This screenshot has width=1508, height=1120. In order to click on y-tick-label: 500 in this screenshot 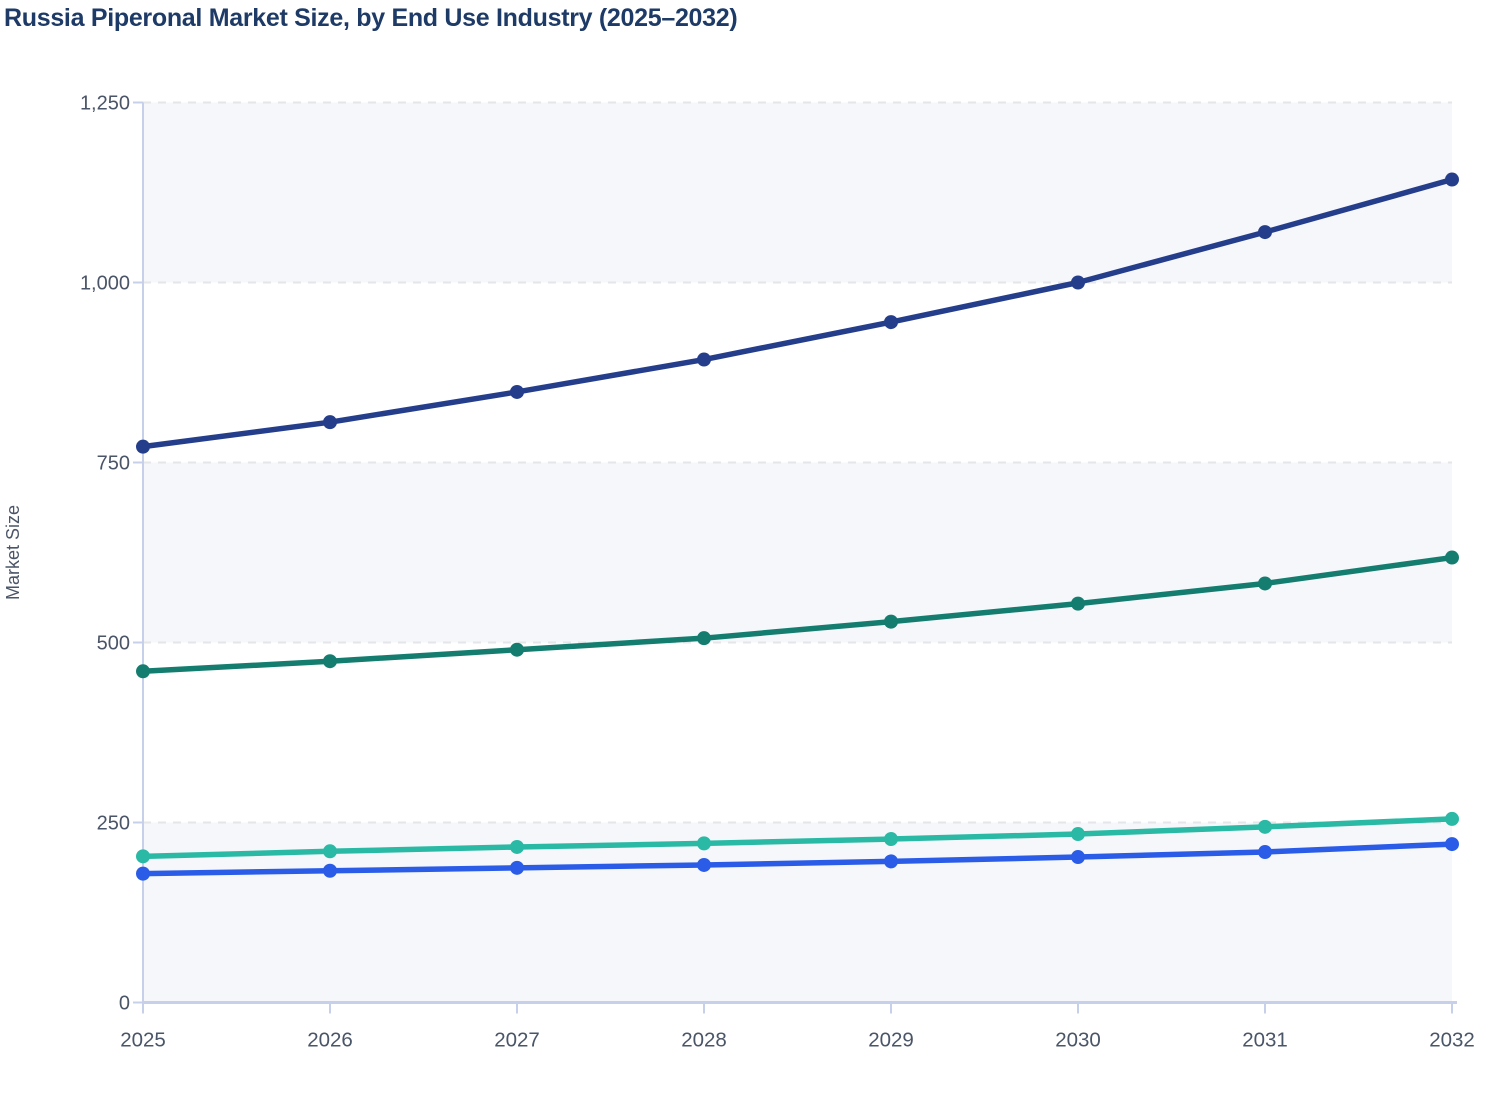, I will do `click(113, 644)`.